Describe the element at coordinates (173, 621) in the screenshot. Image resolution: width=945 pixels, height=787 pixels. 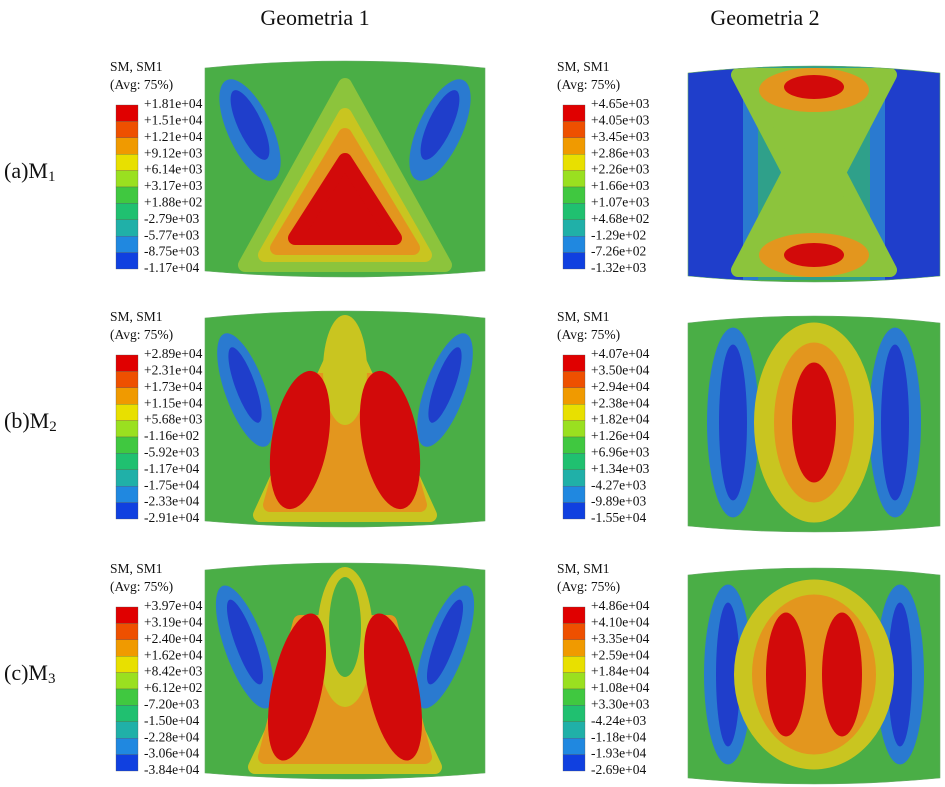
I see `legend-label: +3.19e+04` at that location.